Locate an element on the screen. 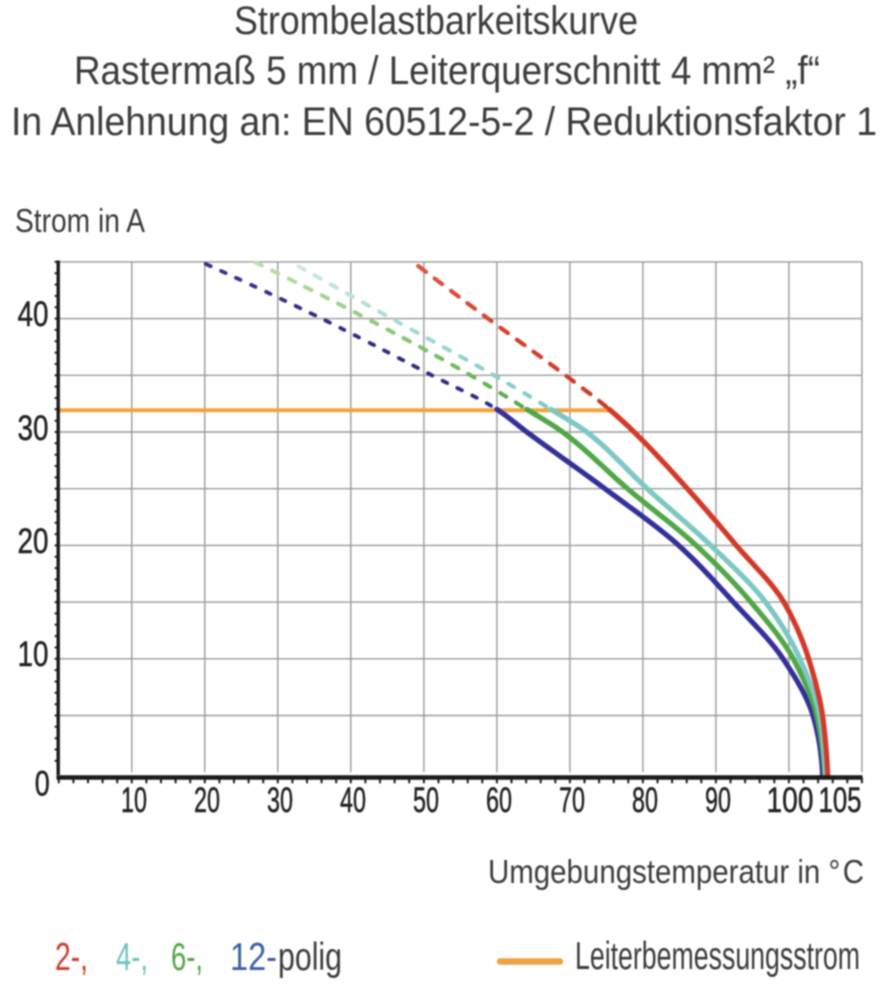  svg-text: Umgebungstemperatur in ° C is located at coordinates (676, 871).